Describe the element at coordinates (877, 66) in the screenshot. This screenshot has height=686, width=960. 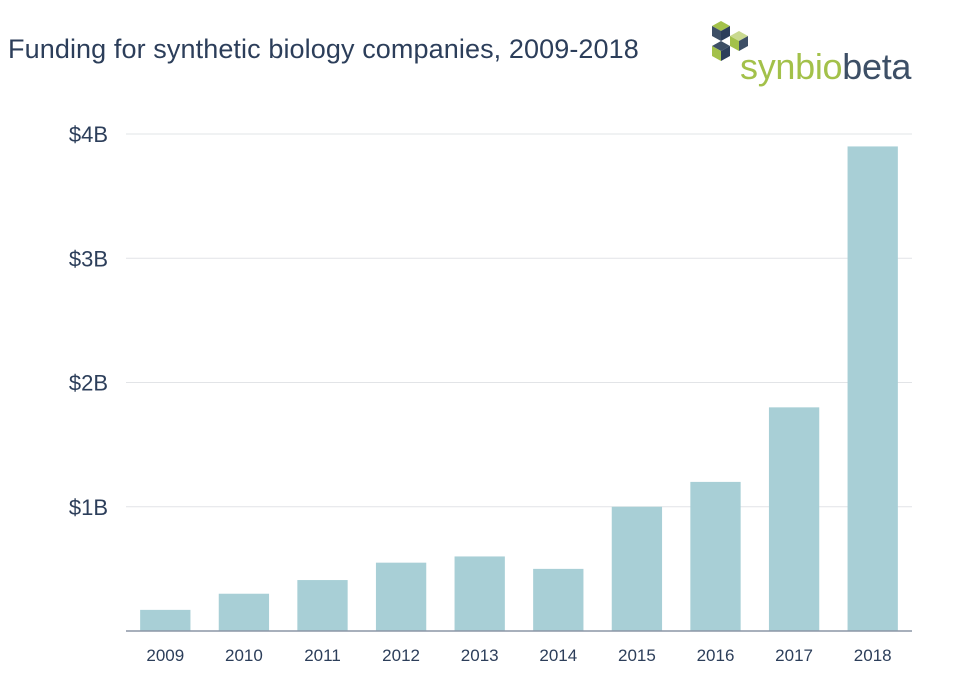
I see `logo-text-beta: beta` at that location.